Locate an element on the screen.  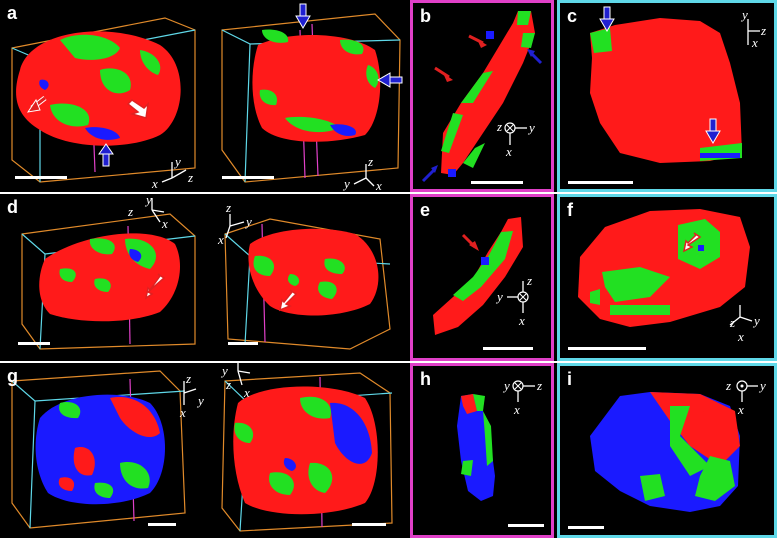
panel-e: e z y x is located at coordinates (482, 277).